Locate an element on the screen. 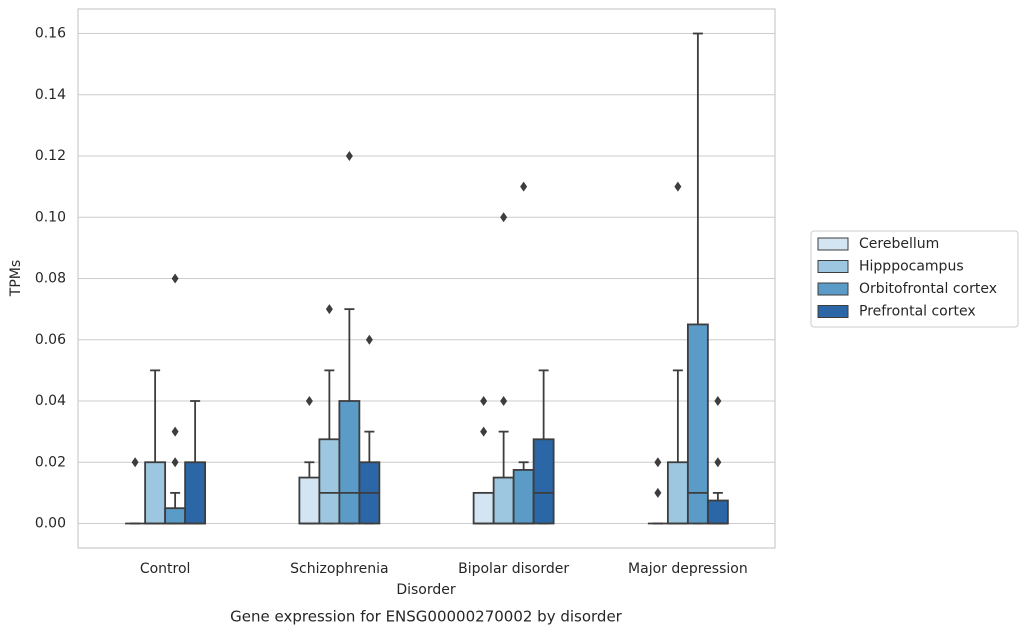 This screenshot has height=634, width=1028. y-tick-label: 0.10 is located at coordinates (50, 217).